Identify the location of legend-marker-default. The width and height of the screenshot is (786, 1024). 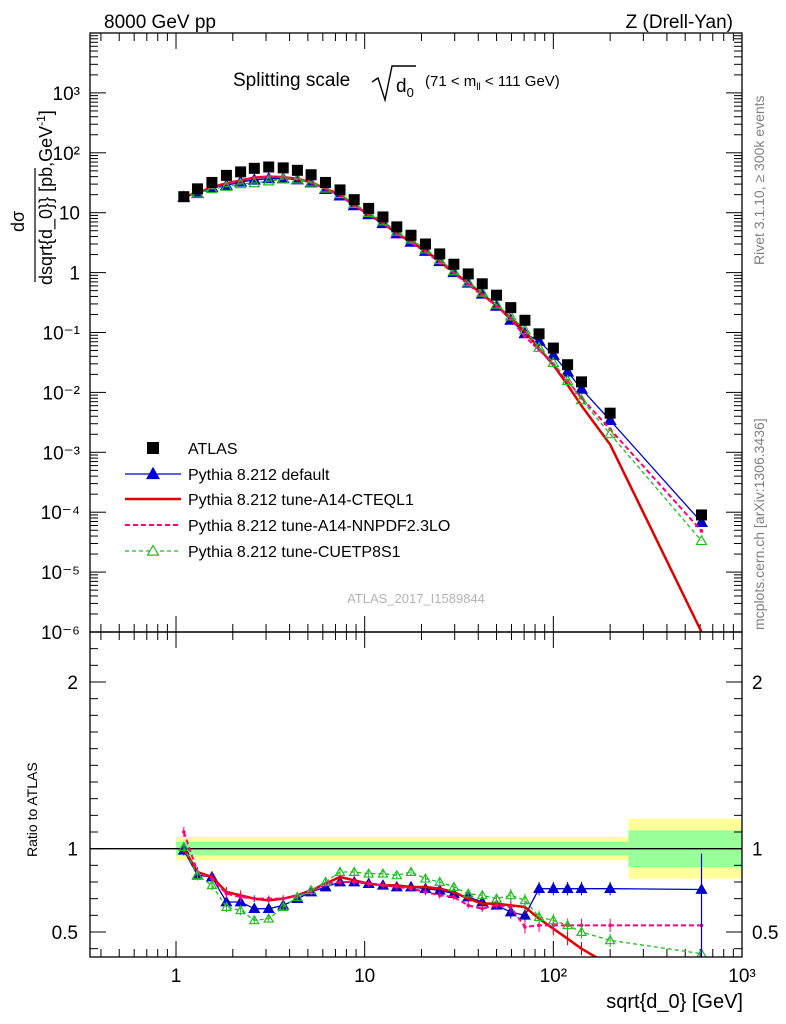
(153, 473).